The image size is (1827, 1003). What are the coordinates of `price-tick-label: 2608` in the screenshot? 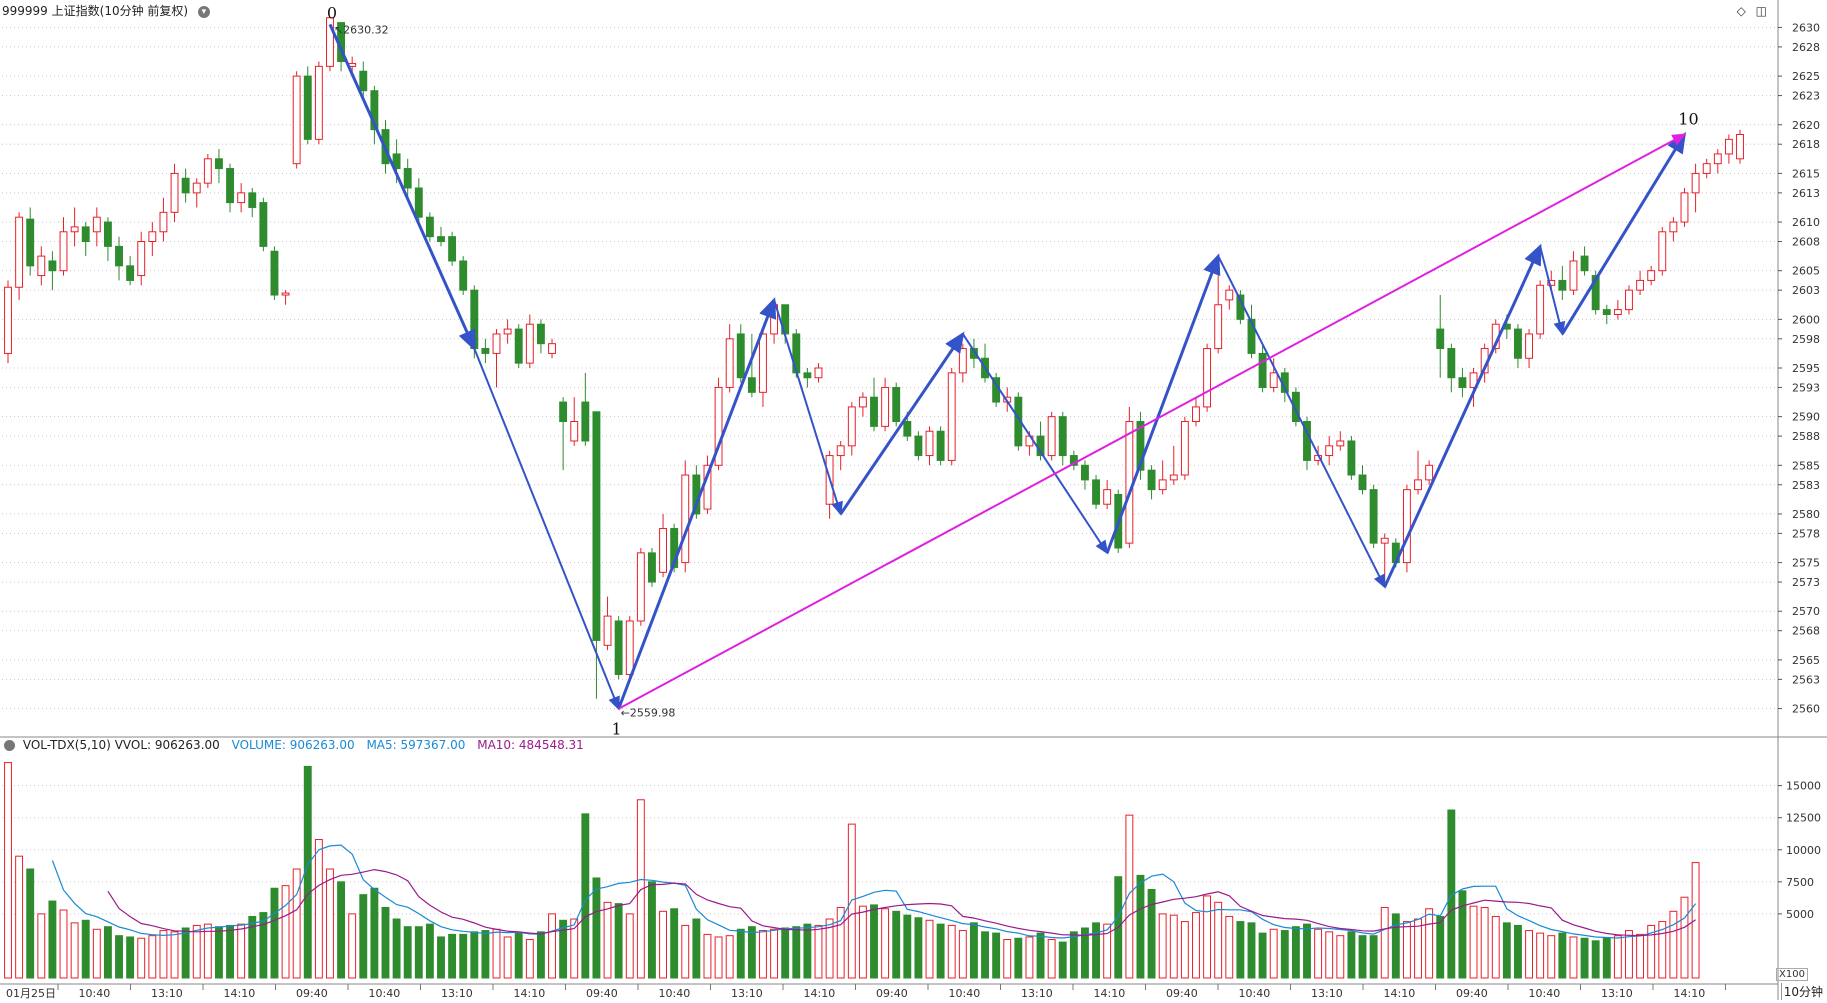 It's located at (1806, 242).